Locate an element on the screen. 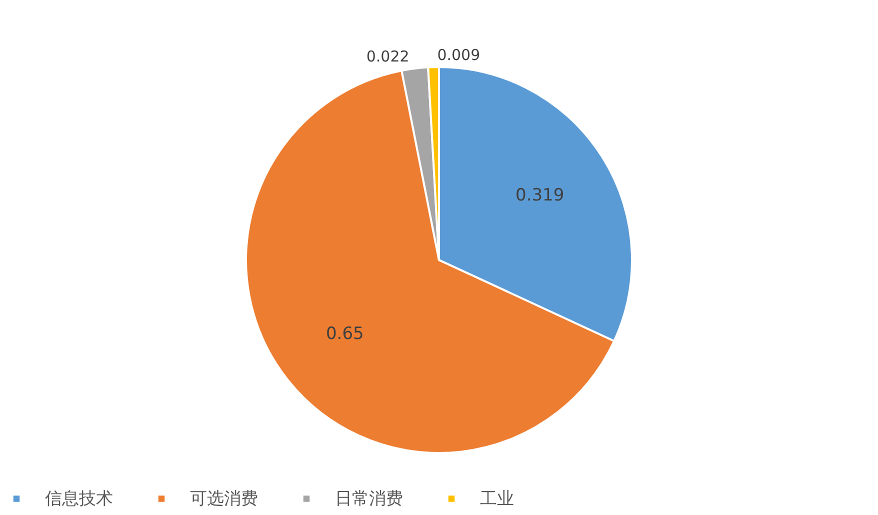  legend-label: 工业 is located at coordinates (497, 498).